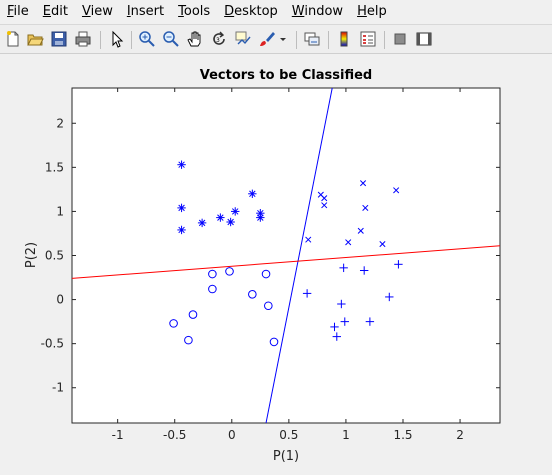 This screenshot has height=475, width=552. I want to click on menu-item-desktop: Desktop, so click(251, 12).